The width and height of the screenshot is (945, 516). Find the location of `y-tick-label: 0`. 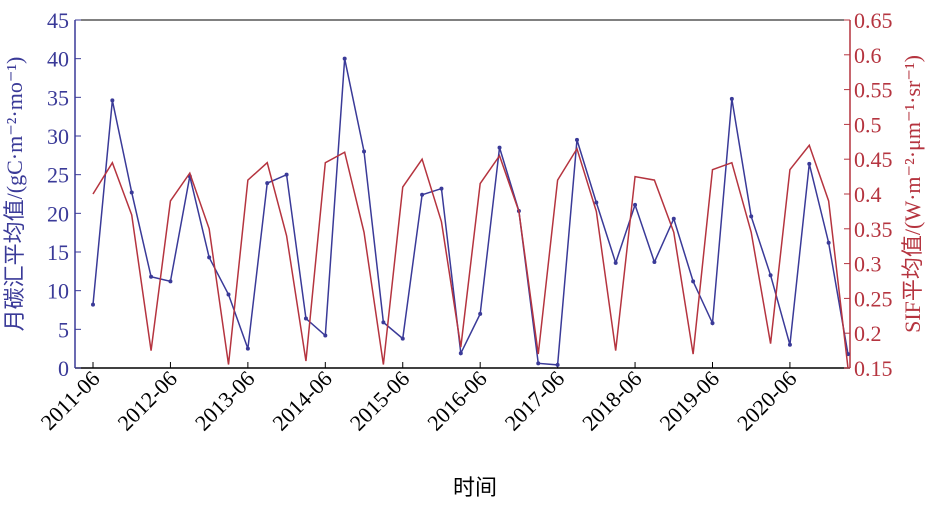

y-tick-label: 0 is located at coordinates (63, 368).